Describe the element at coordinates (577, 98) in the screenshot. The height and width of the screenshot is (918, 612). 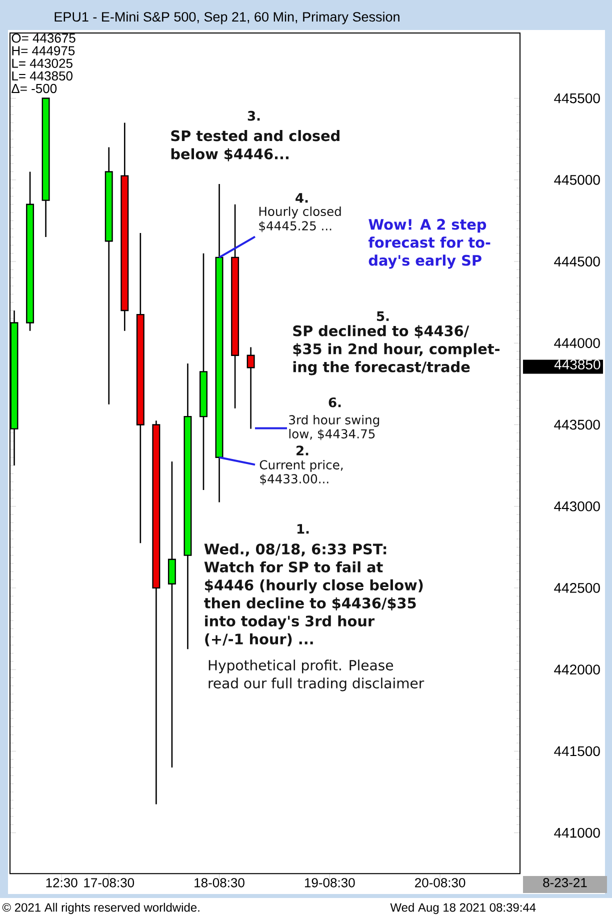
I see `y-tick-label: 445500` at that location.